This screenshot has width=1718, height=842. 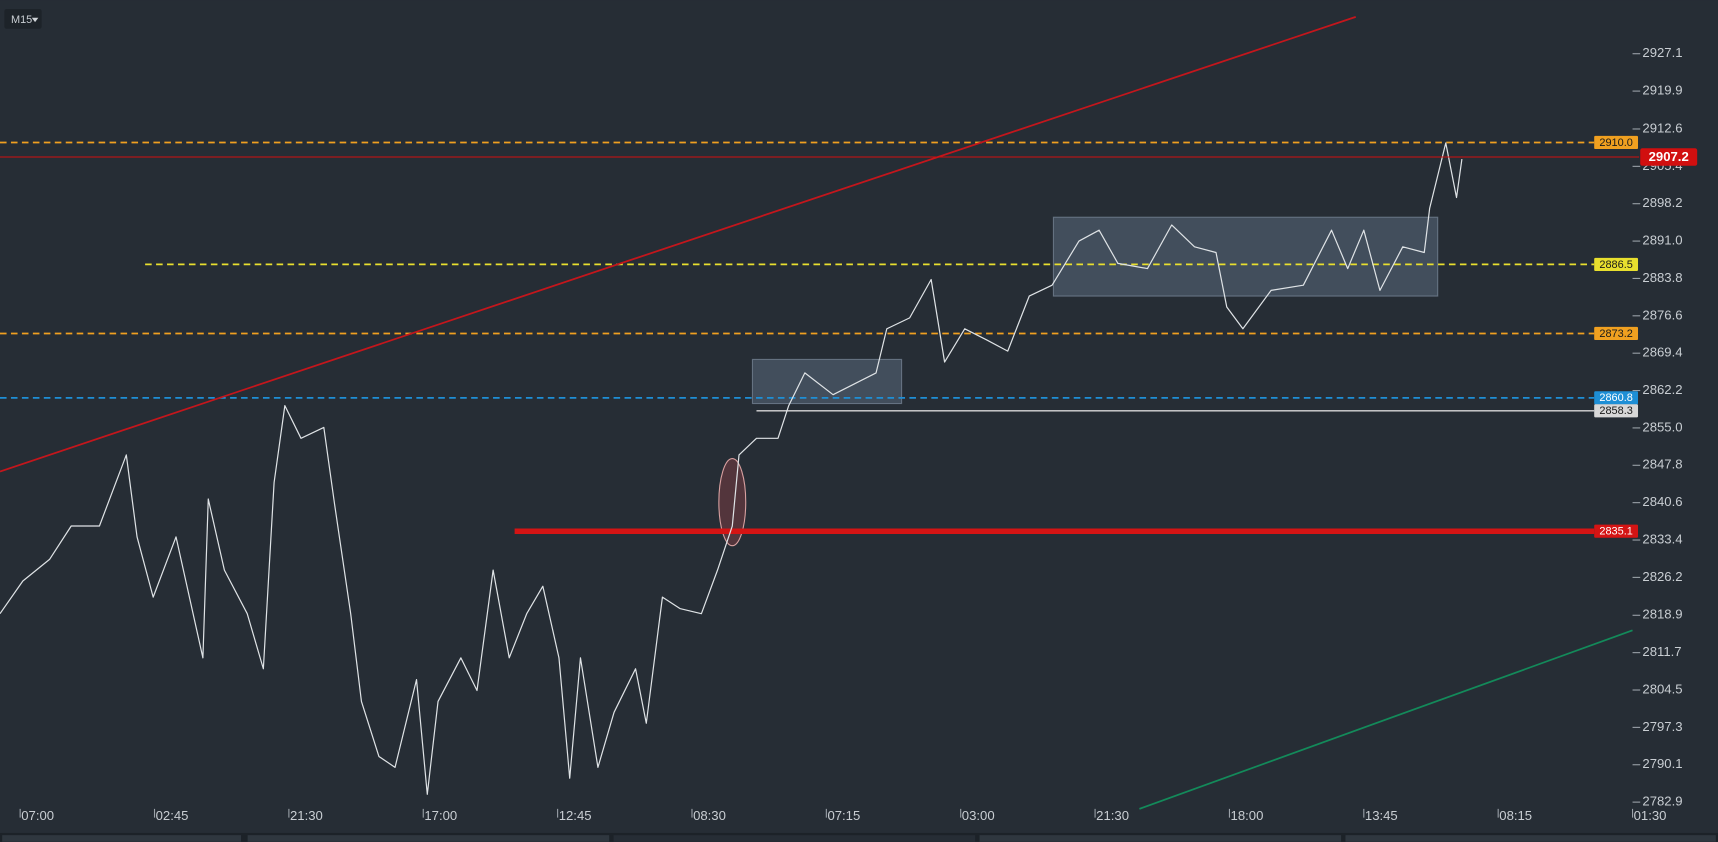 I want to click on y-tick-label: 2927.1, so click(x=1662, y=52).